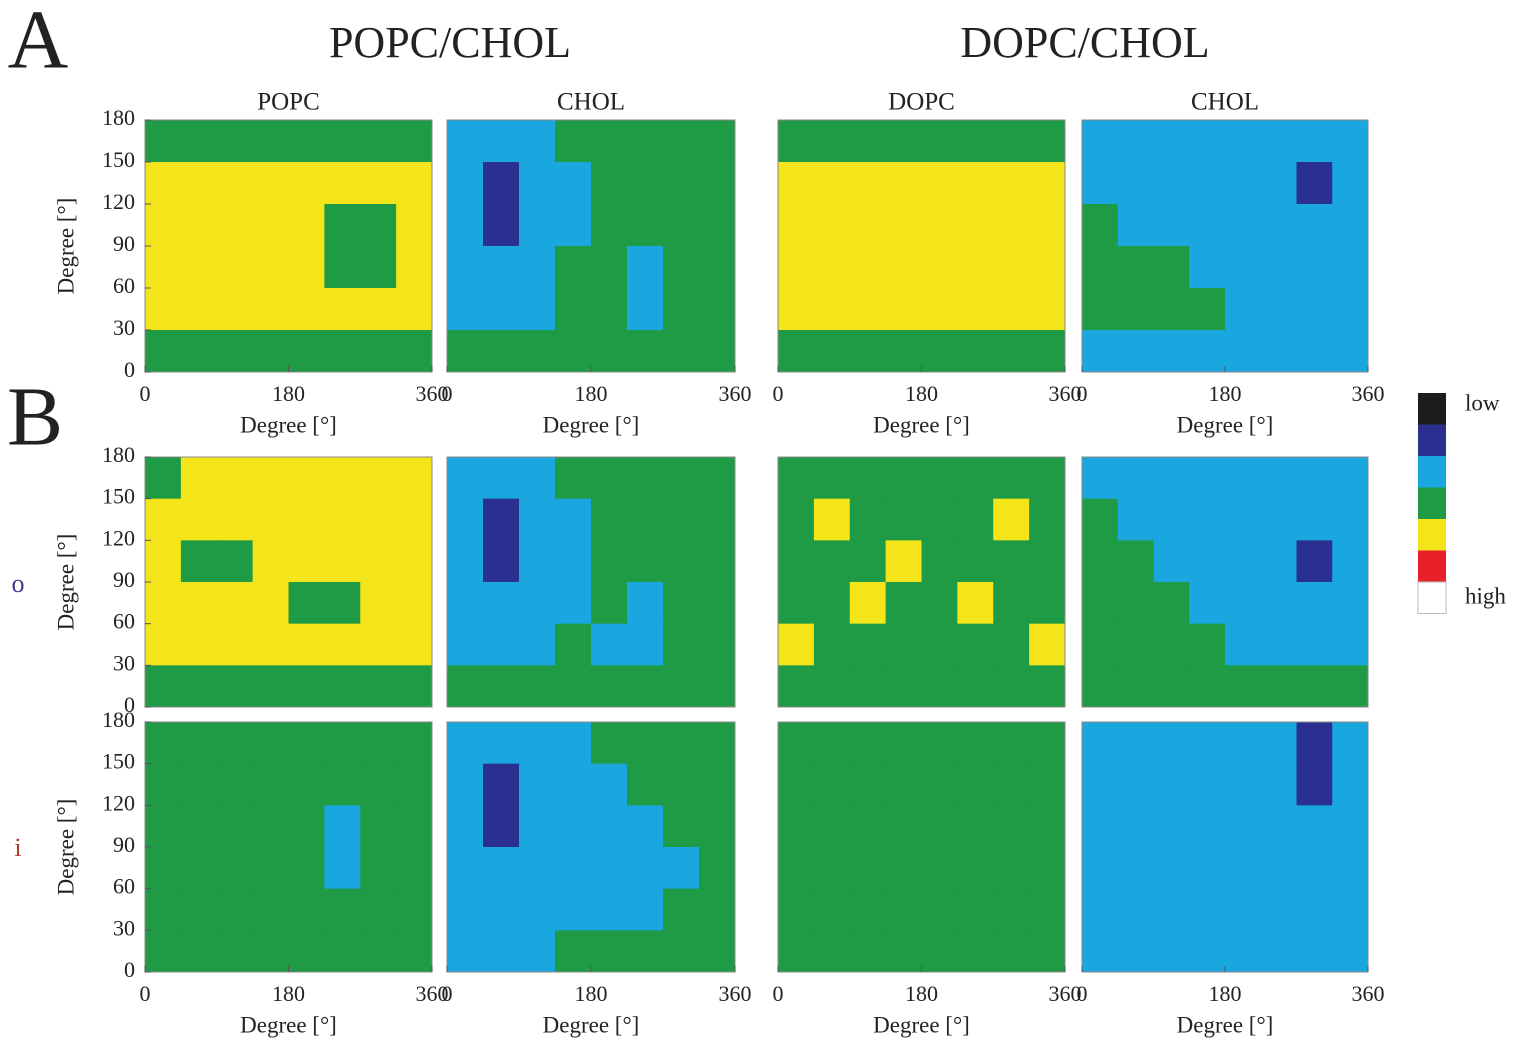 Image resolution: width=1523 pixels, height=1055 pixels. Describe the element at coordinates (118, 719) in the screenshot. I see `y-tick-label: 180` at that location.